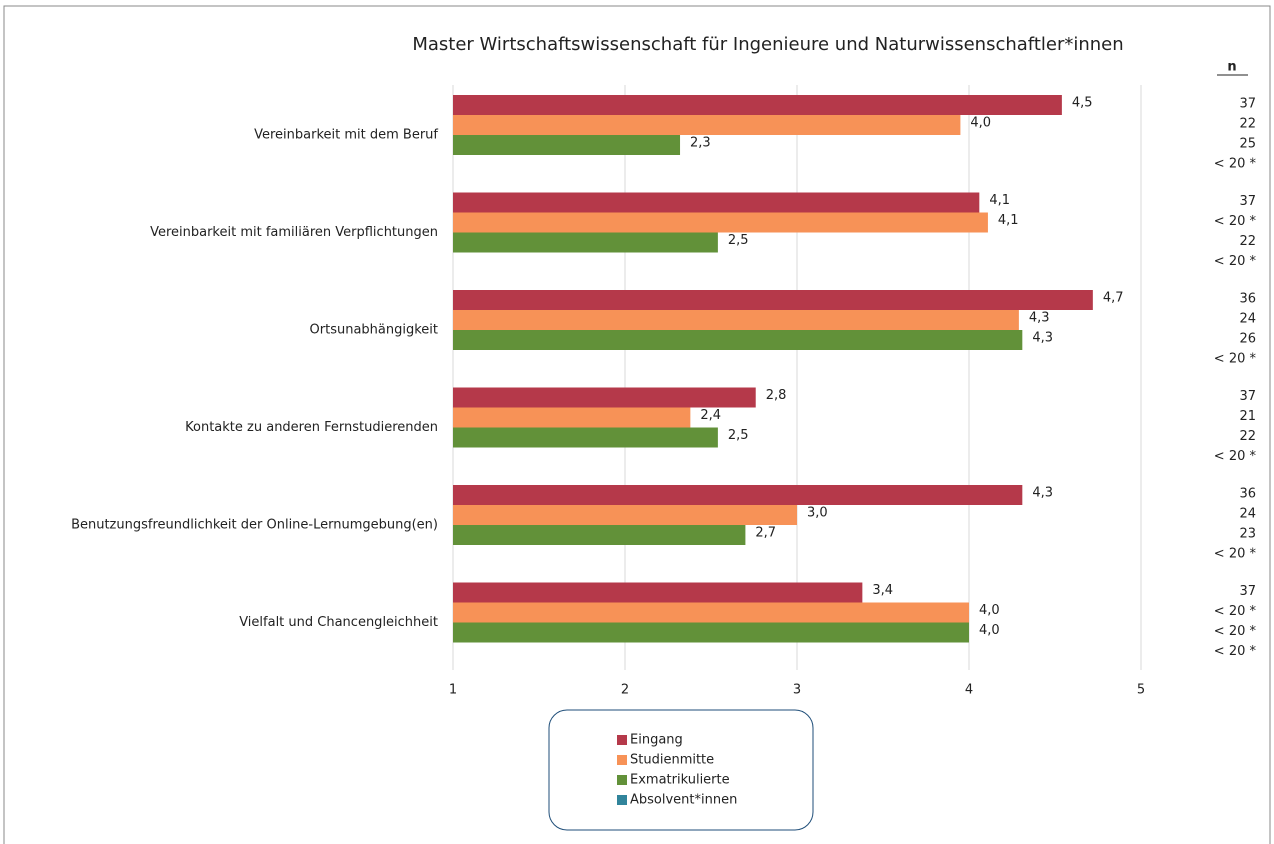  Describe the element at coordinates (765, 533) in the screenshot. I see `data-label: 2,7` at that location.